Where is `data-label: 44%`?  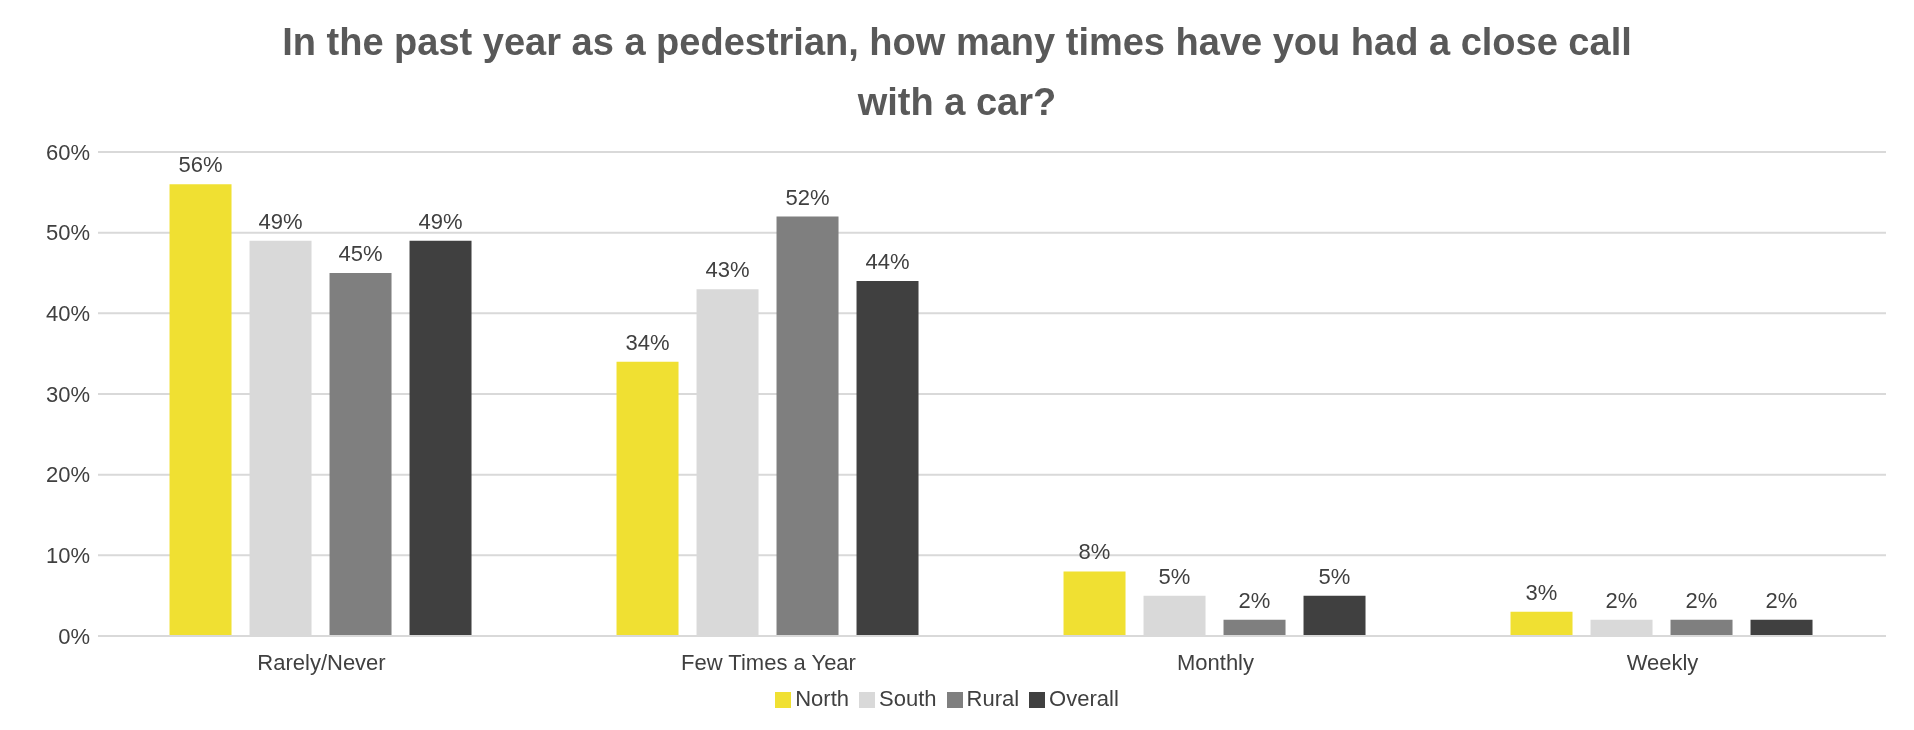 data-label: 44% is located at coordinates (887, 262).